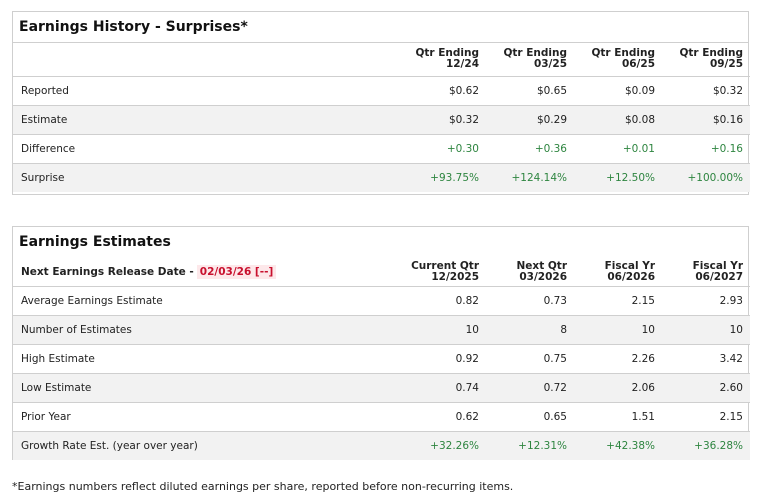 The image size is (758, 497). What do you see at coordinates (541, 271) in the screenshot?
I see `column-header: Next Qtr 03/2026` at bounding box center [541, 271].